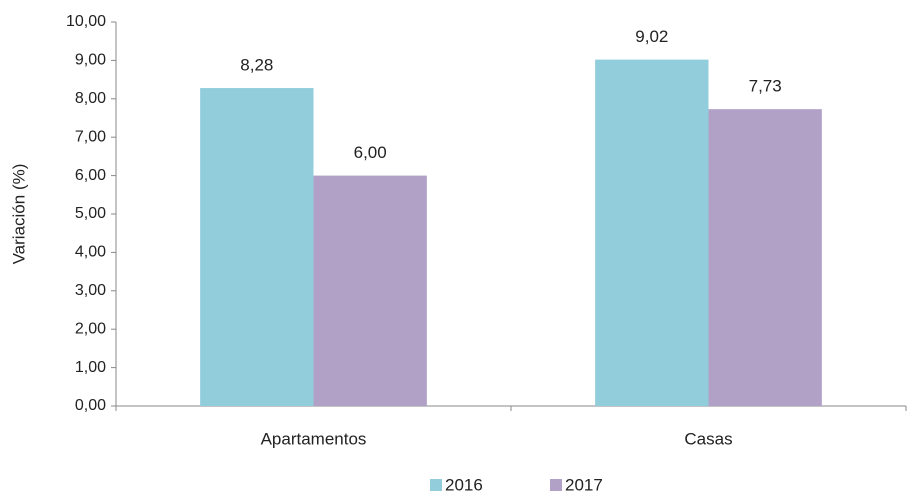 The height and width of the screenshot is (496, 910). I want to click on y-tick-label: 4,00, so click(90, 252).